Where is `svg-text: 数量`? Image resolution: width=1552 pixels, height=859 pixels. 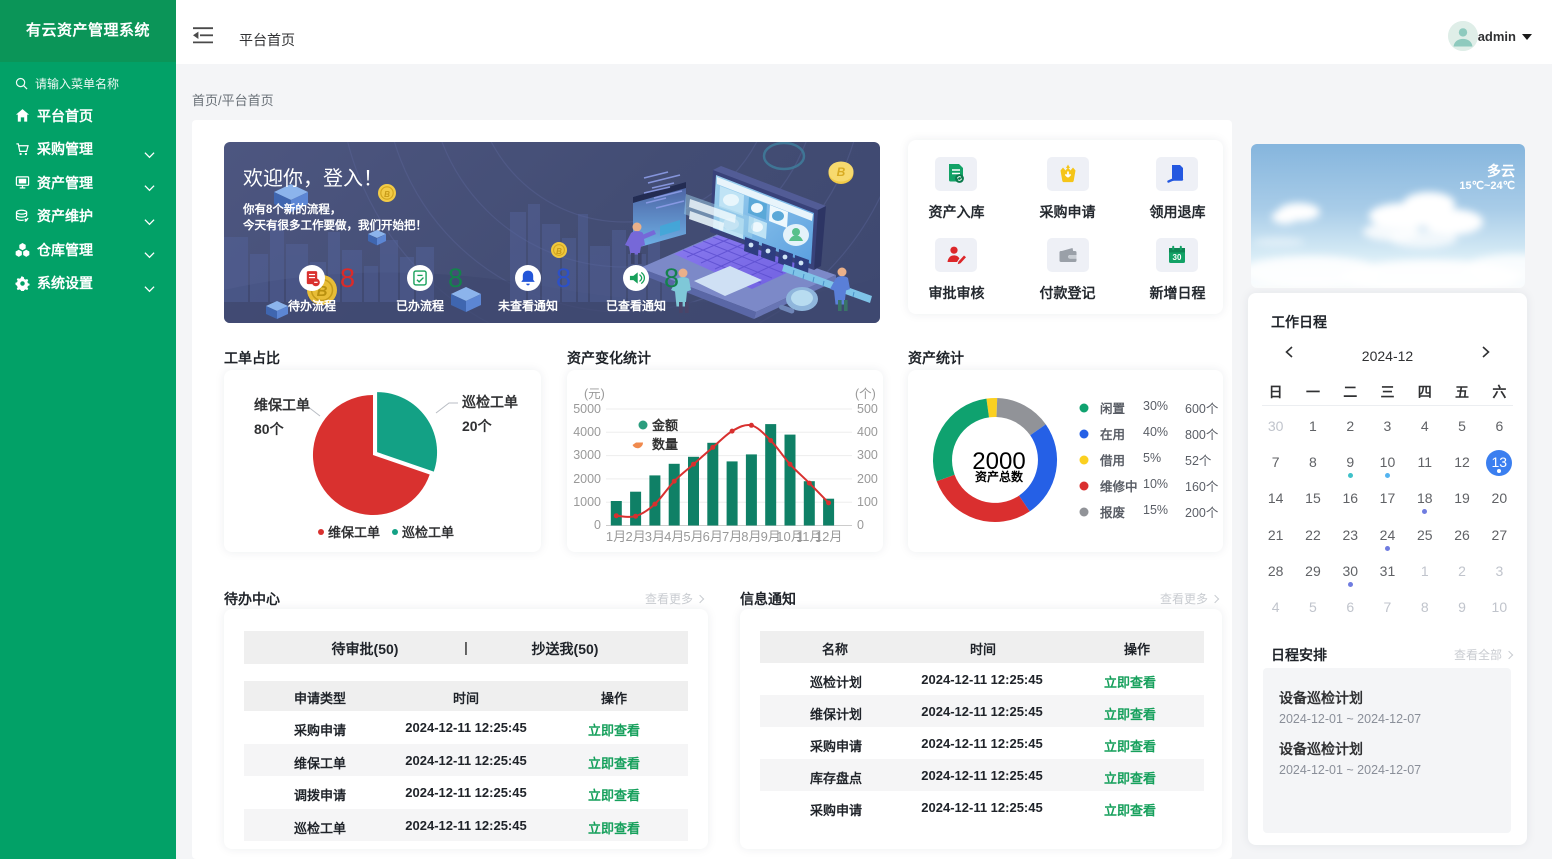 svg-text: 数量 is located at coordinates (665, 444).